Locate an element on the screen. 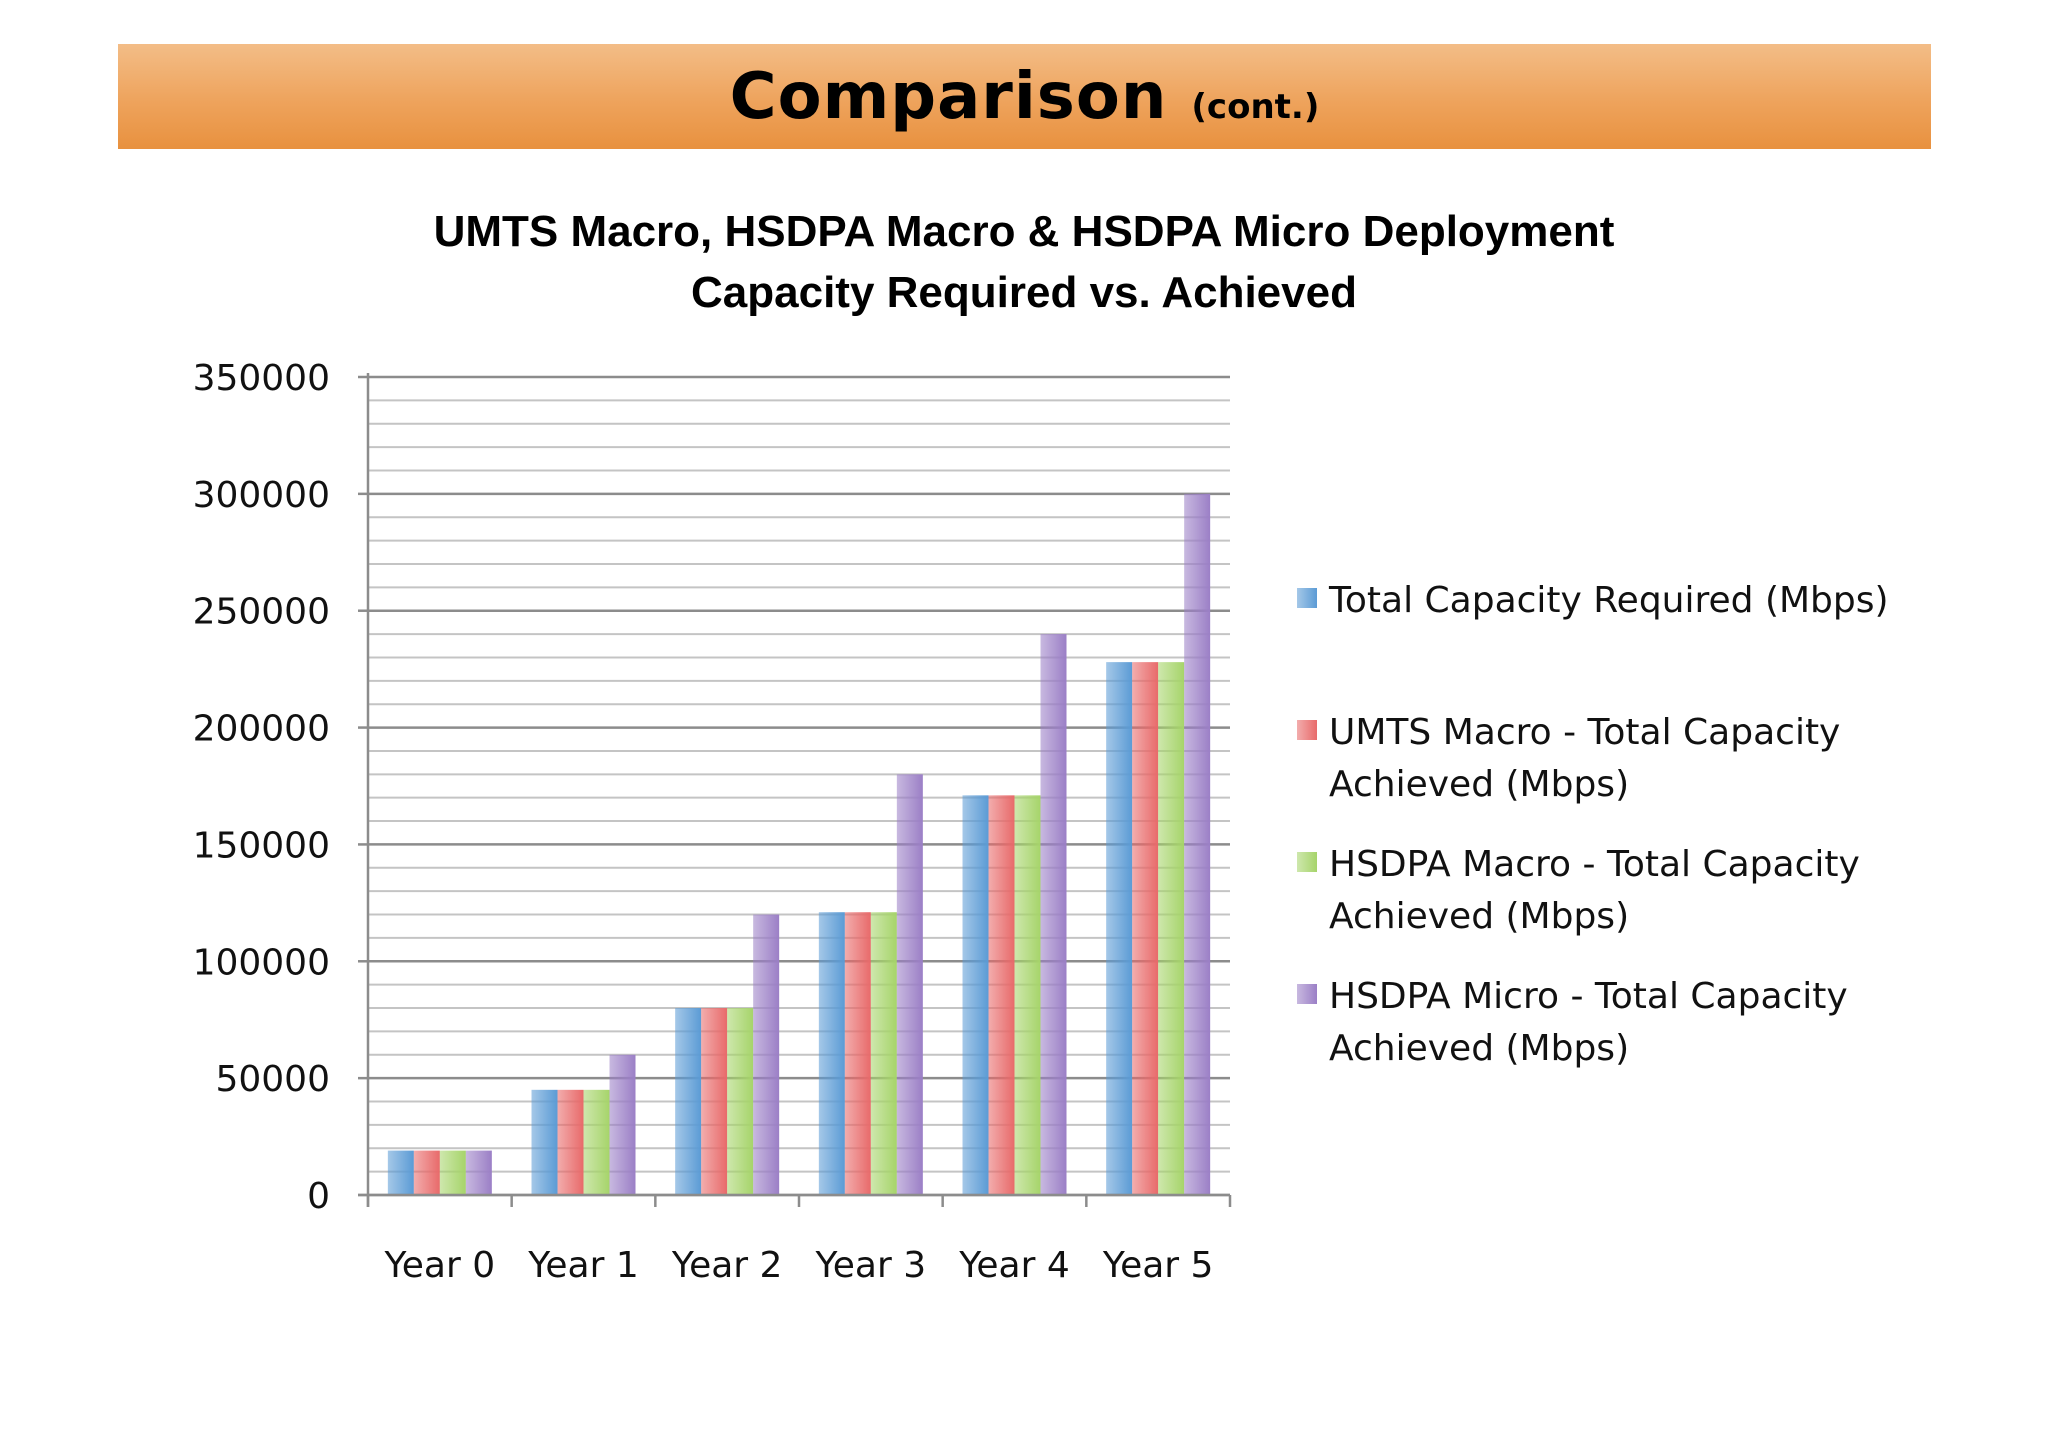  page-subtitle: (cont.) is located at coordinates (1255, 106).